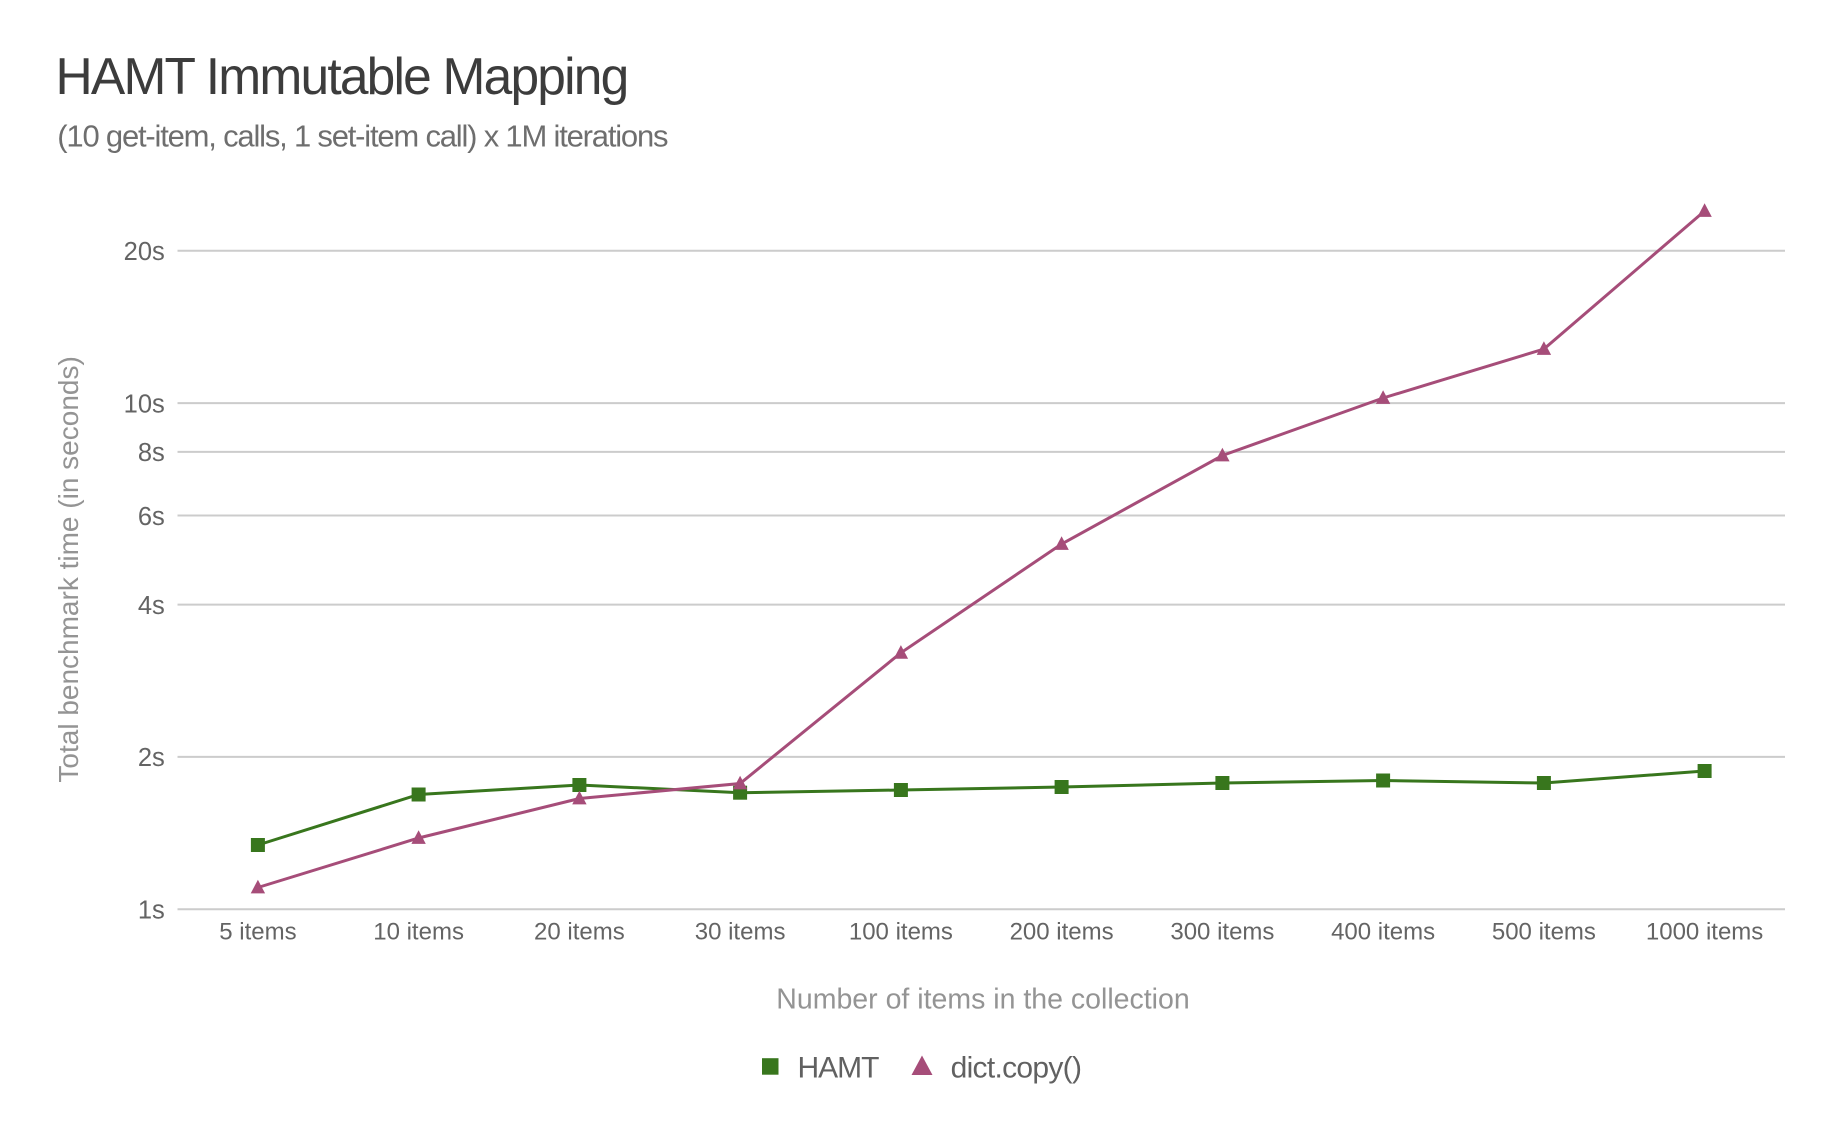 Image resolution: width=1840 pixels, height=1136 pixels. What do you see at coordinates (1222, 932) in the screenshot?
I see `svg-text: 300 items` at bounding box center [1222, 932].